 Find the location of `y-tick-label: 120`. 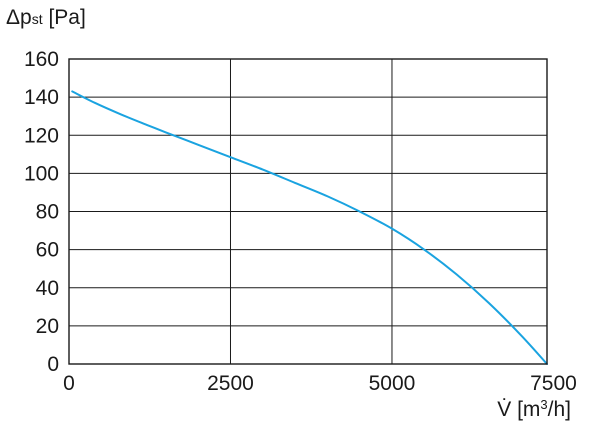

y-tick-label: 120 is located at coordinates (41, 135).